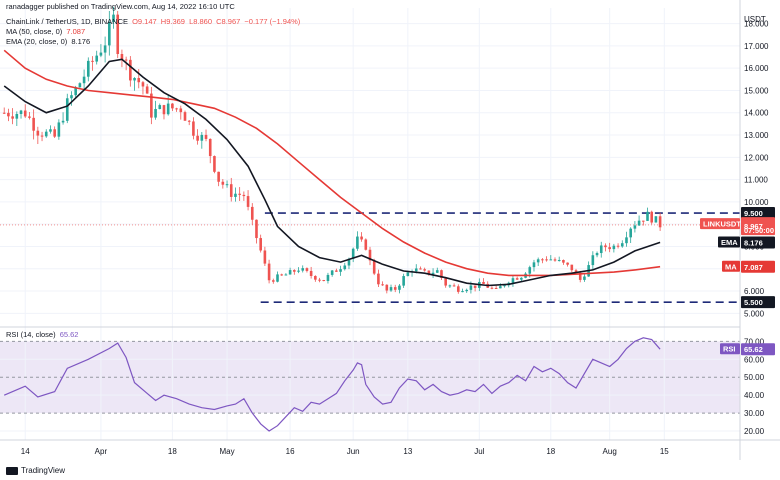  I want to click on ema-legend: EMA (20, close, 0) 8.176, so click(49, 42).